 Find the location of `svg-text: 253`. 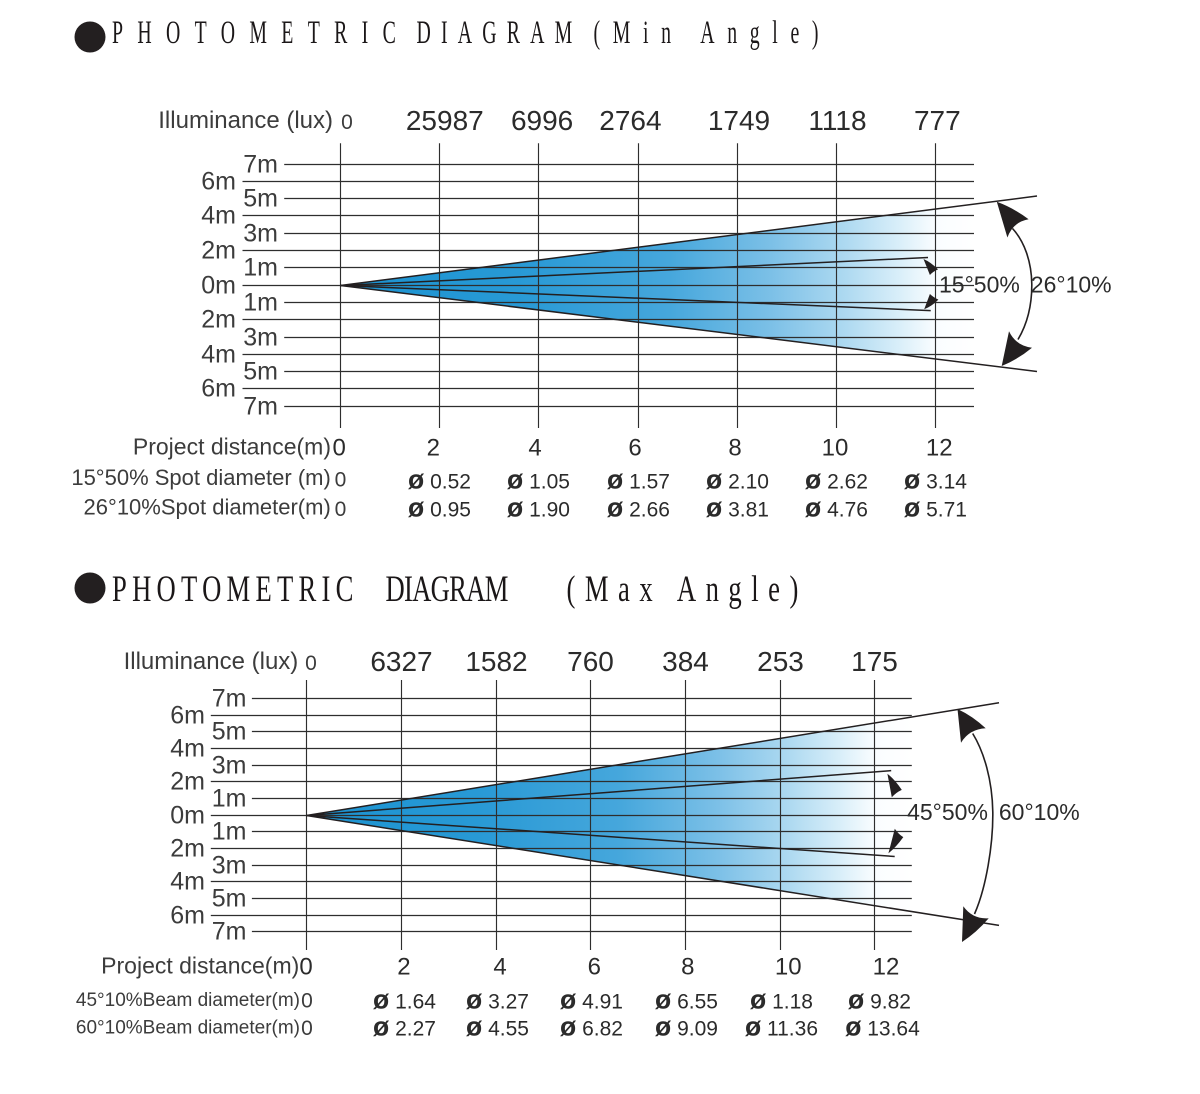

svg-text: 253 is located at coordinates (780, 661).